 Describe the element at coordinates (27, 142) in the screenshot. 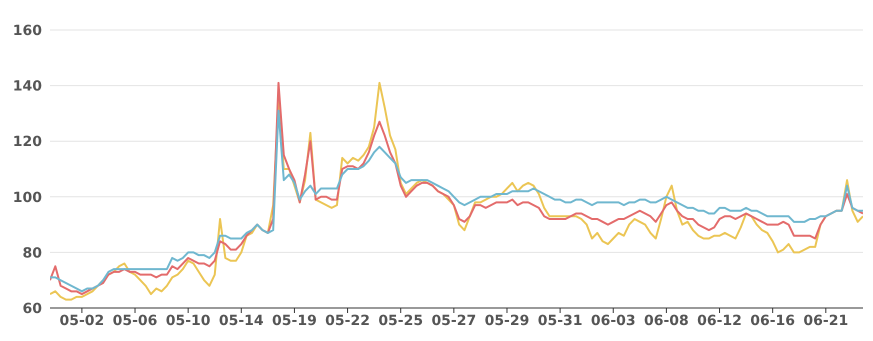

I see `y-tick-label: 120` at that location.